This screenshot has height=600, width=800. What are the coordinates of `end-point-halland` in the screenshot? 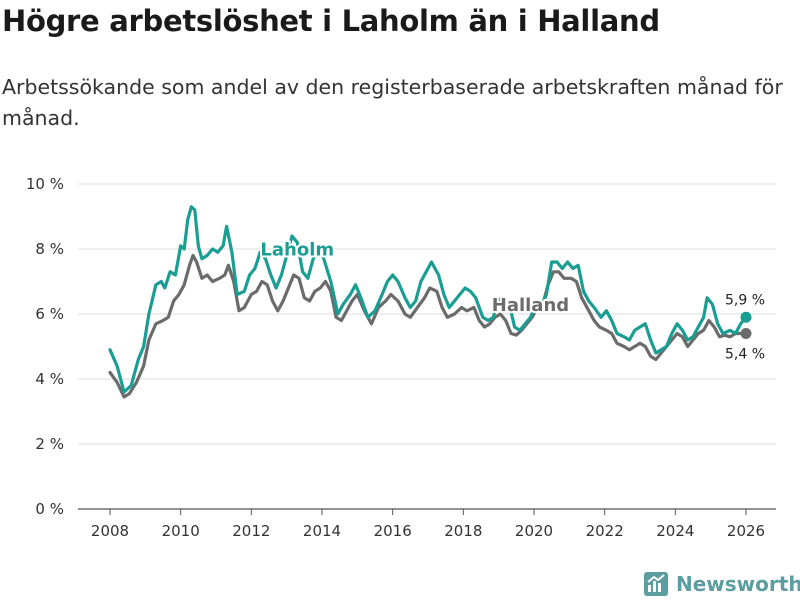 It's located at (746, 333).